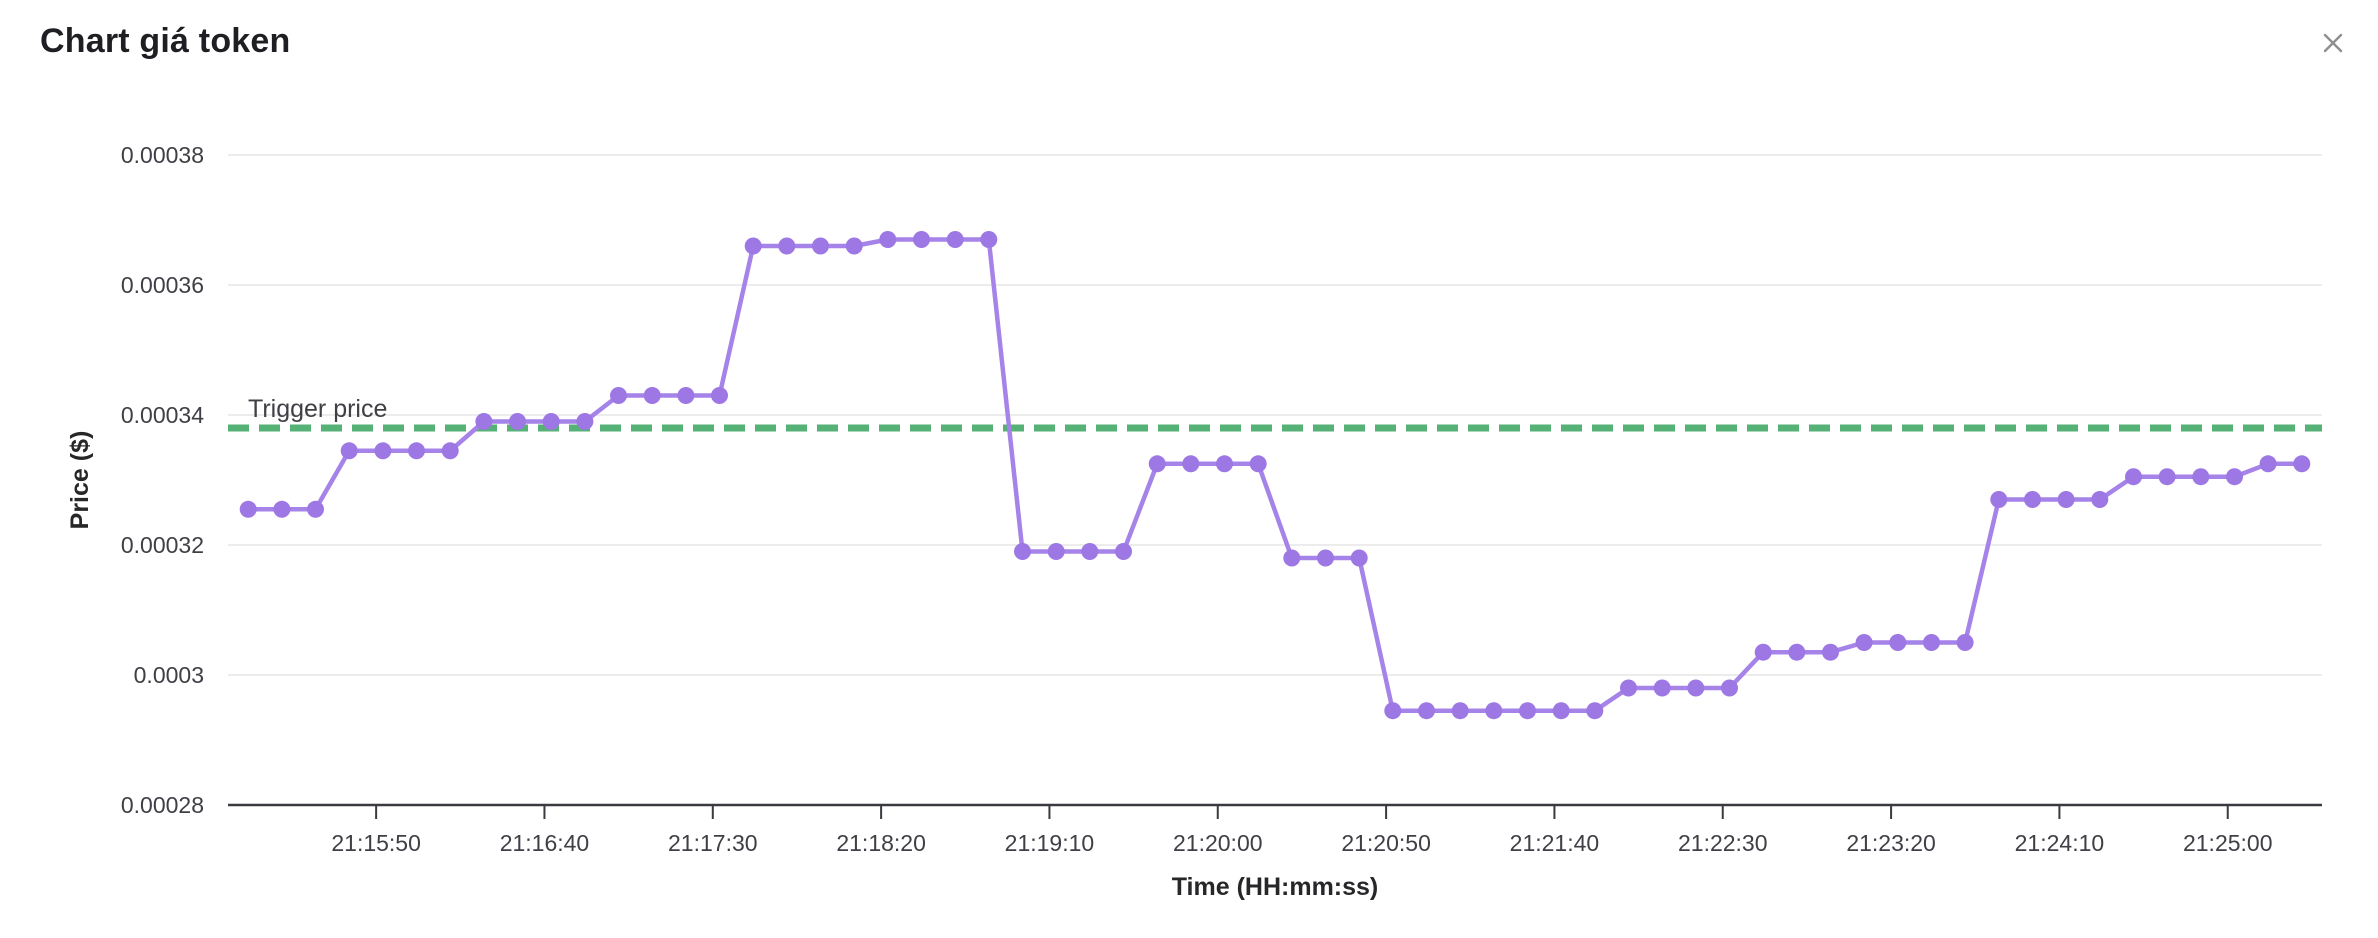 This screenshot has width=2378, height=938. I want to click on x-tick-label: 21:25:00, so click(2228, 843).